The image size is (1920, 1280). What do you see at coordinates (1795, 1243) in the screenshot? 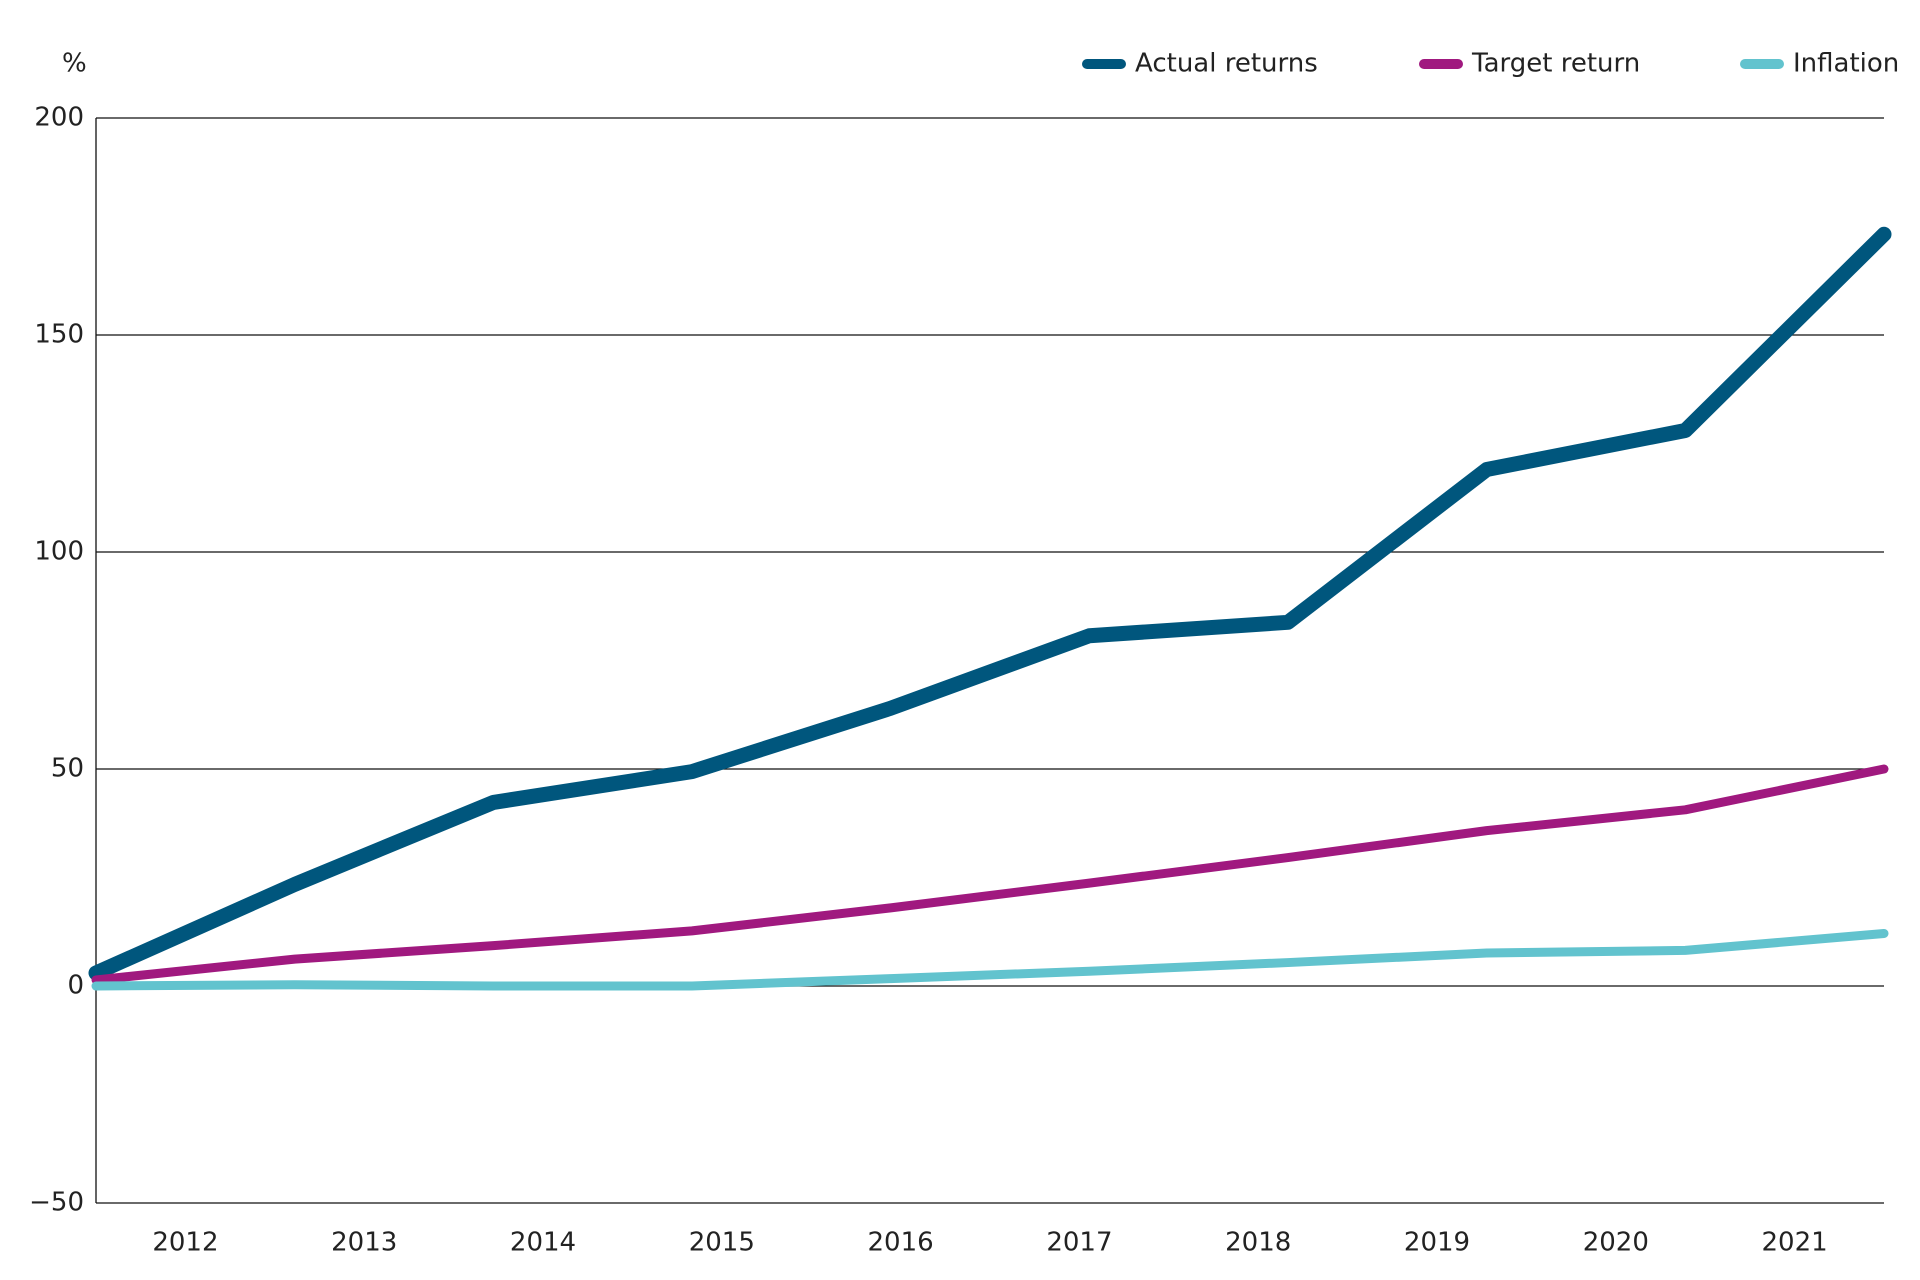
I see `x-tick-label: 2021` at bounding box center [1795, 1243].